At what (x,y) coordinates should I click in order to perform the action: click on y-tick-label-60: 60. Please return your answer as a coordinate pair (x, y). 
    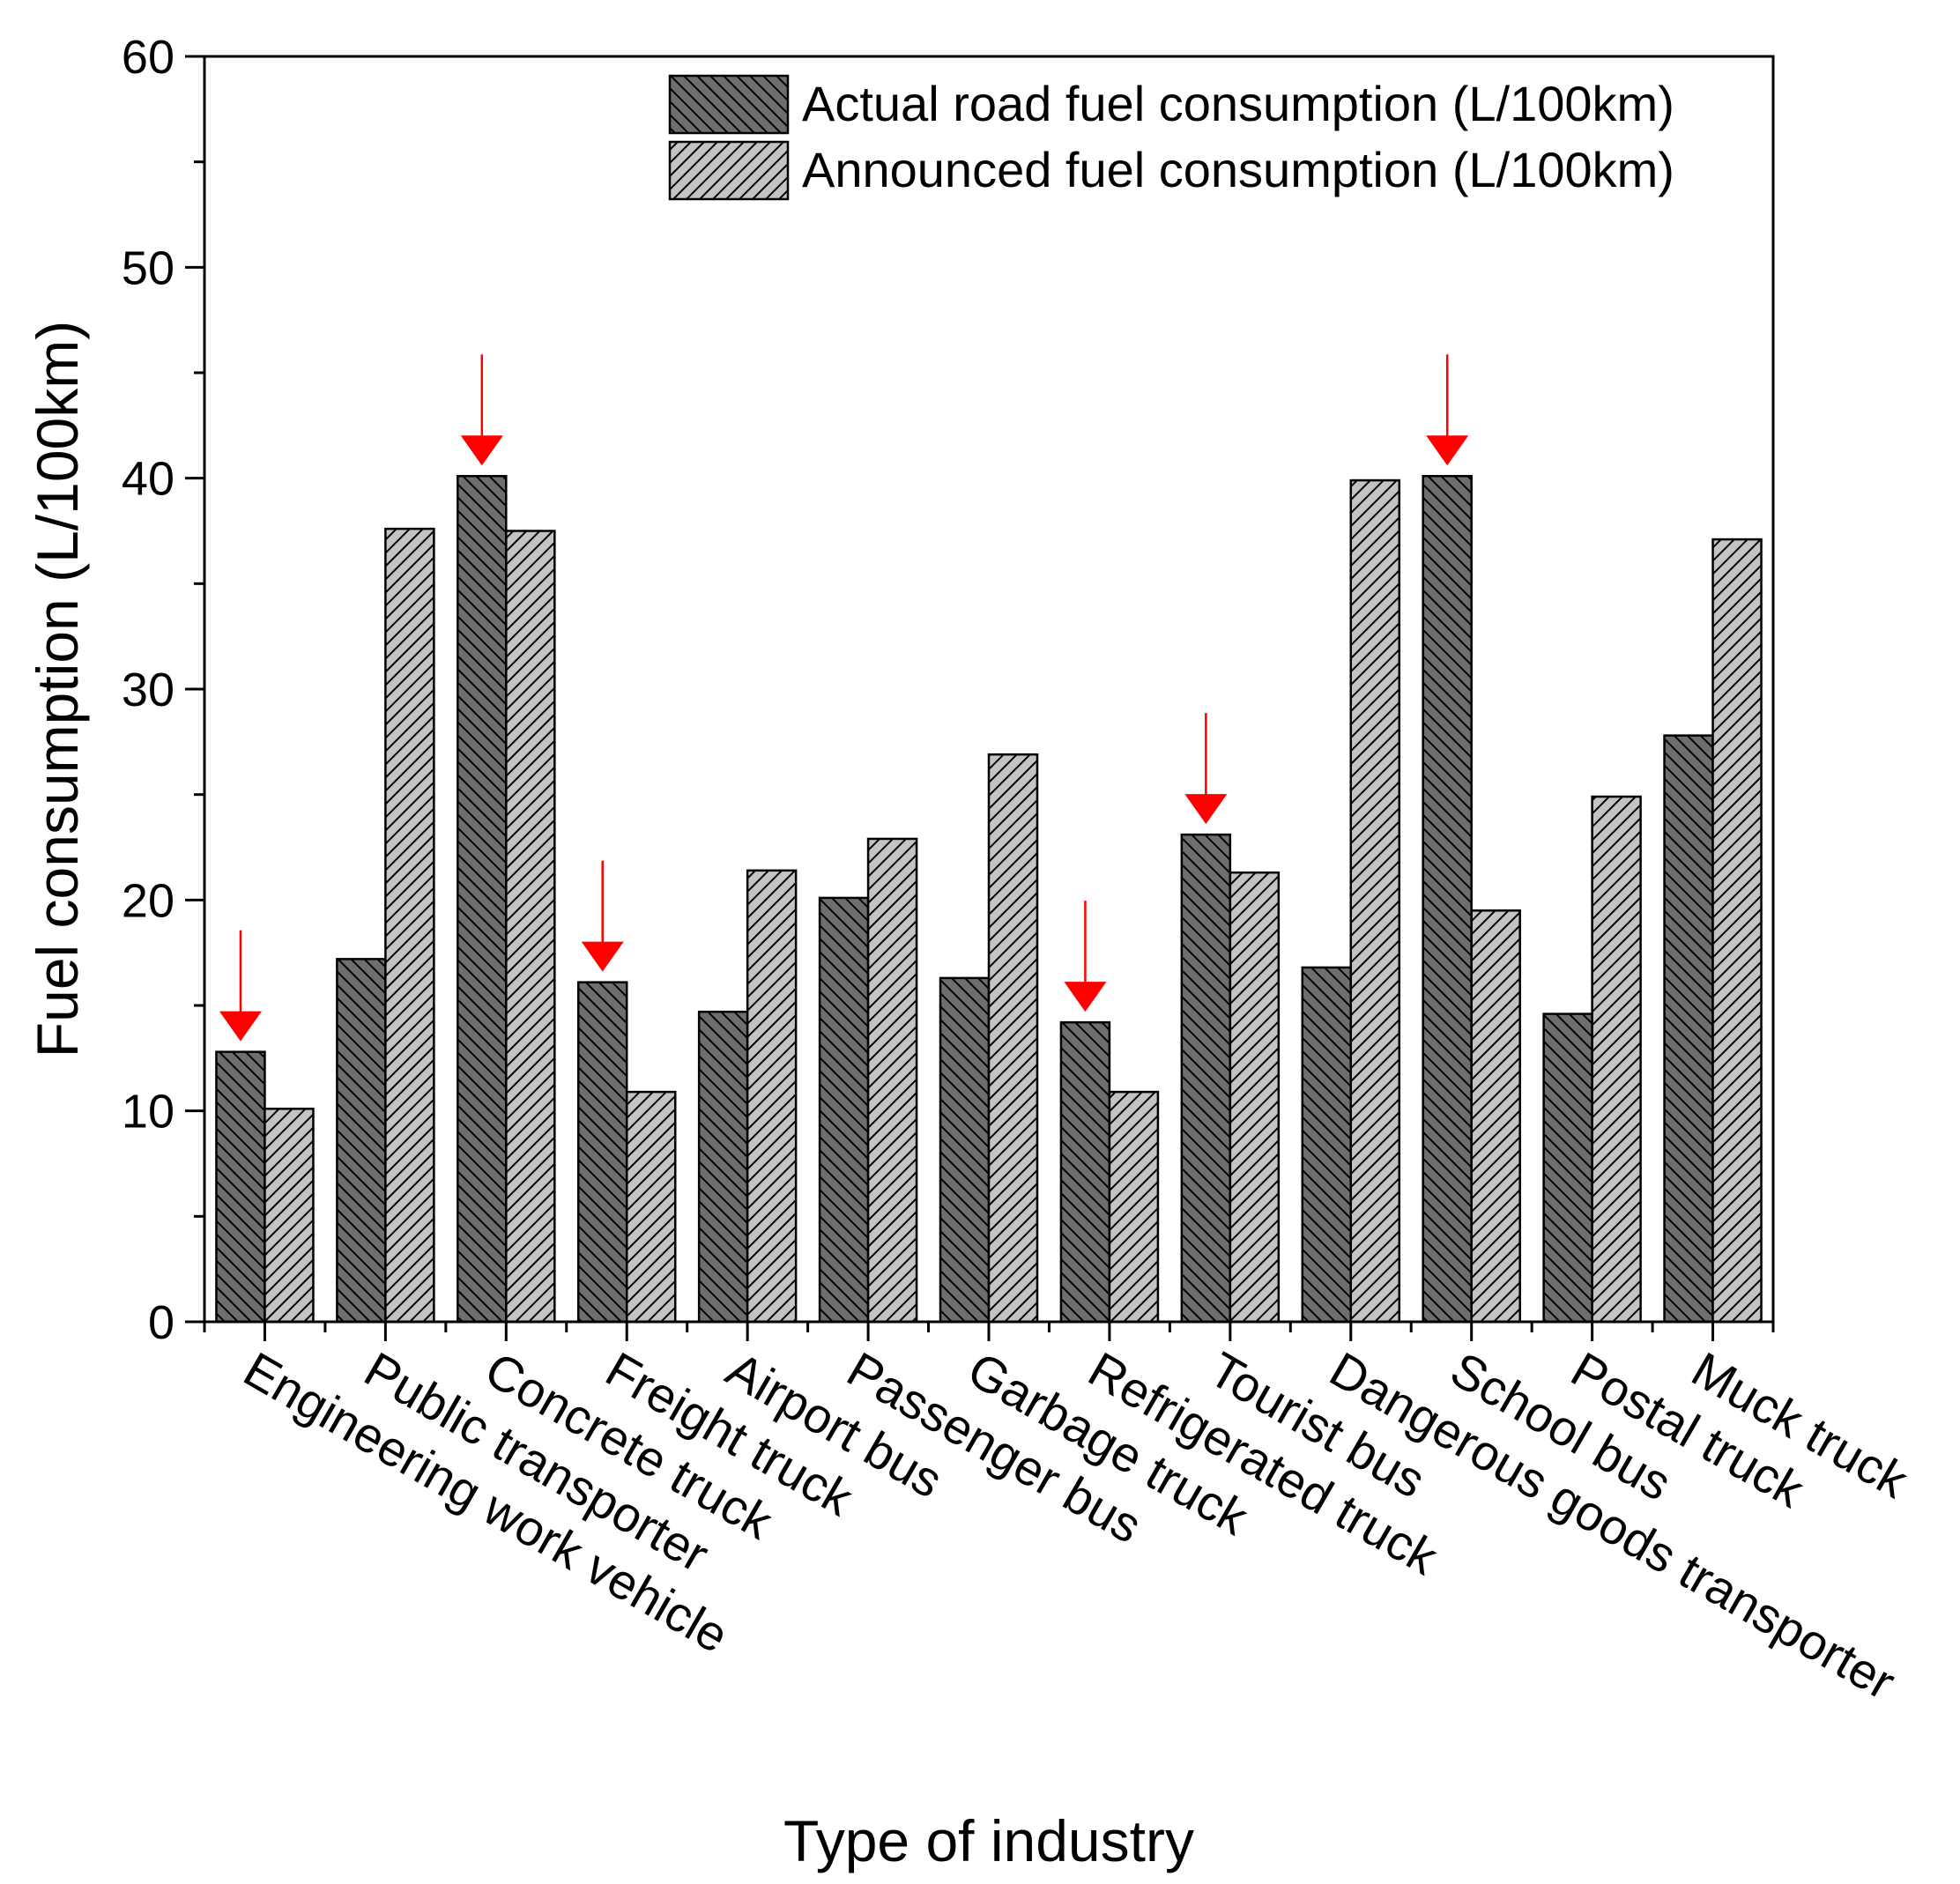
    Looking at the image, I should click on (148, 58).